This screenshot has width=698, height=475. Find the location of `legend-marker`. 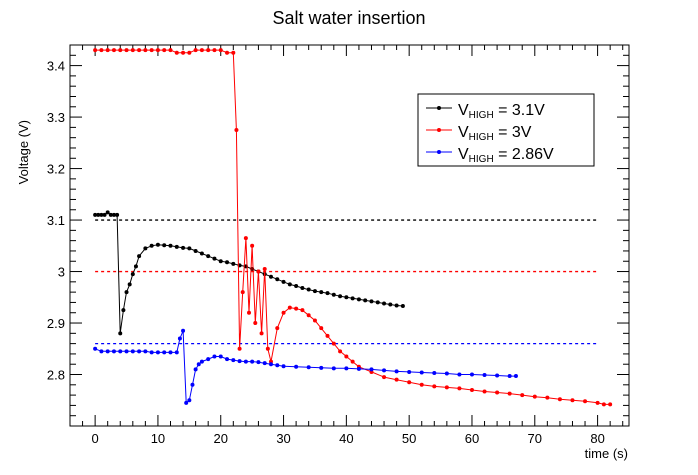

legend-marker is located at coordinates (439, 152).